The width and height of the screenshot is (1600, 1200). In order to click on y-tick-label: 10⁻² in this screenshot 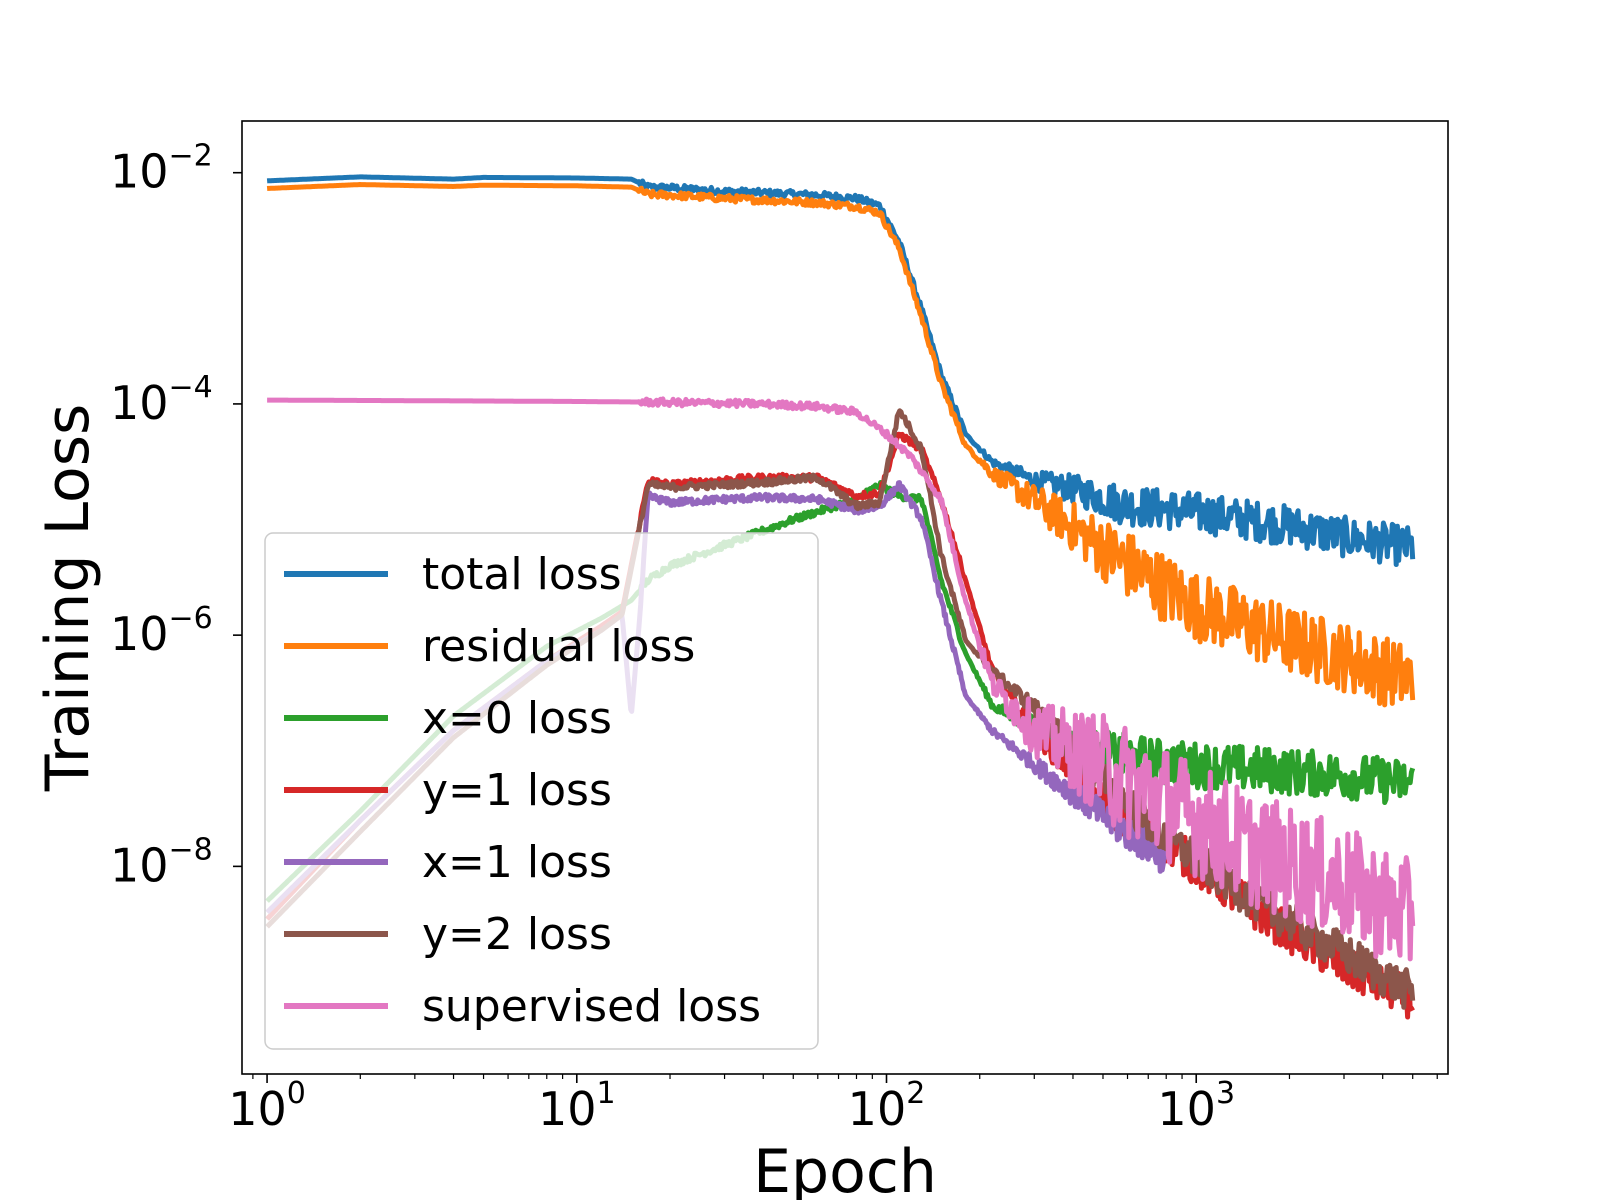, I will do `click(161, 169)`.